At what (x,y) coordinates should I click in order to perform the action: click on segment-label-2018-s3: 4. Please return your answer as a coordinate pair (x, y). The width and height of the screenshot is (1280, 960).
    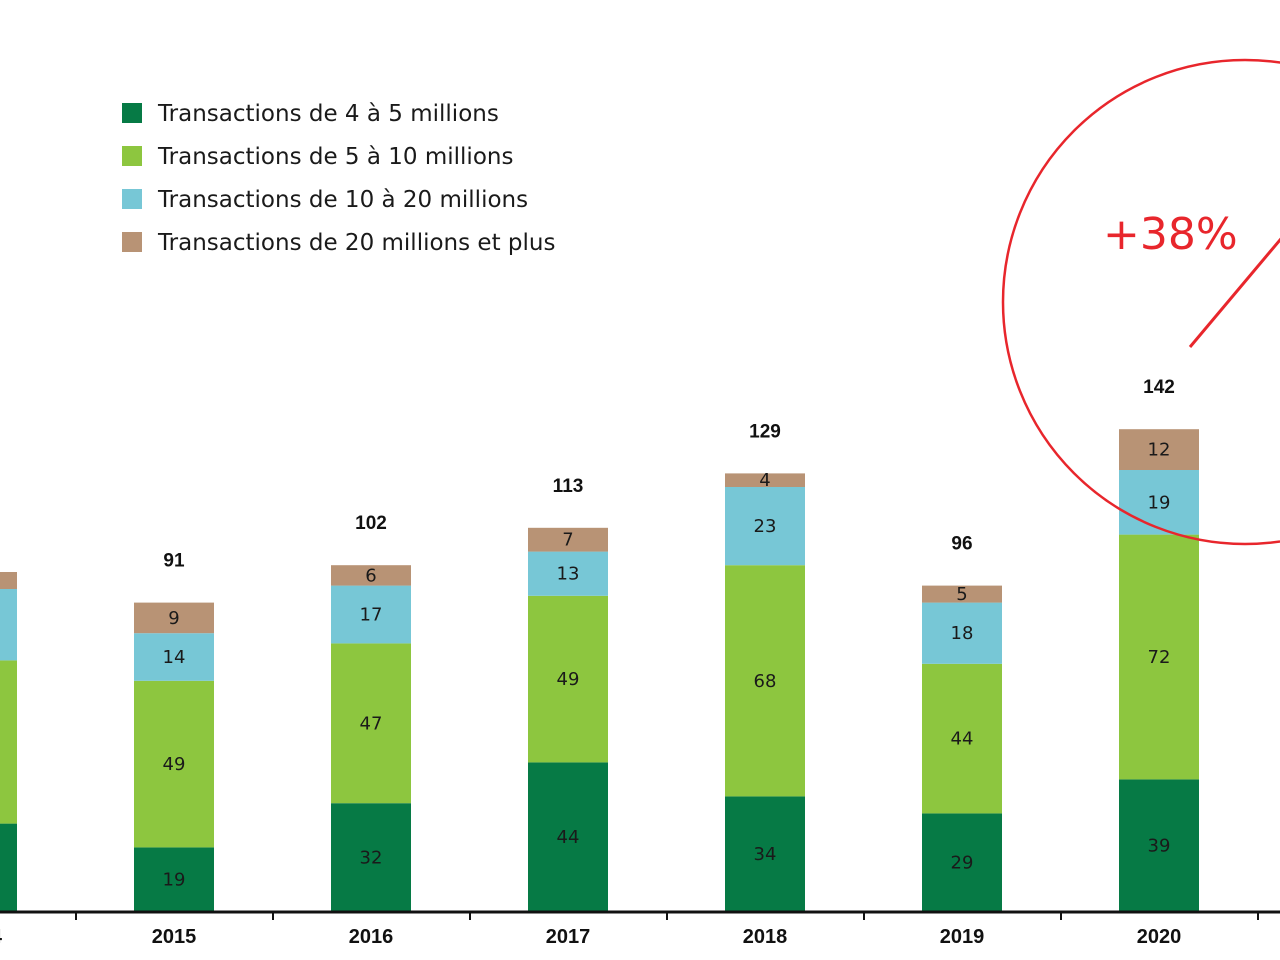
    Looking at the image, I should click on (764, 480).